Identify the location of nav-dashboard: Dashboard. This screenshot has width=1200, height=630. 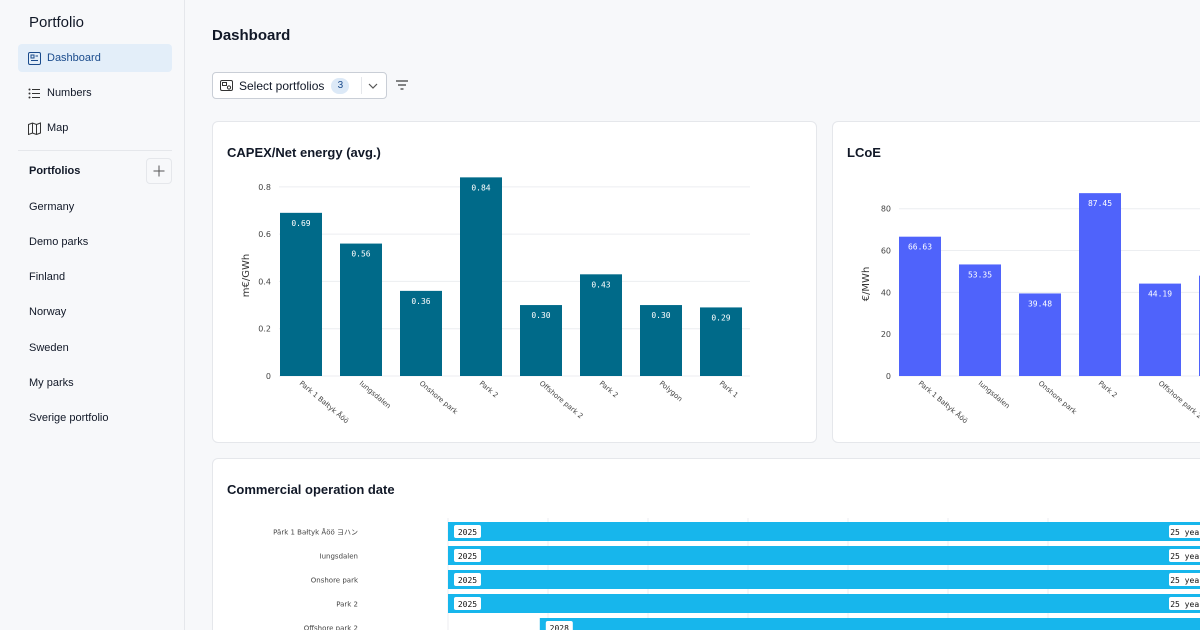
(95, 58).